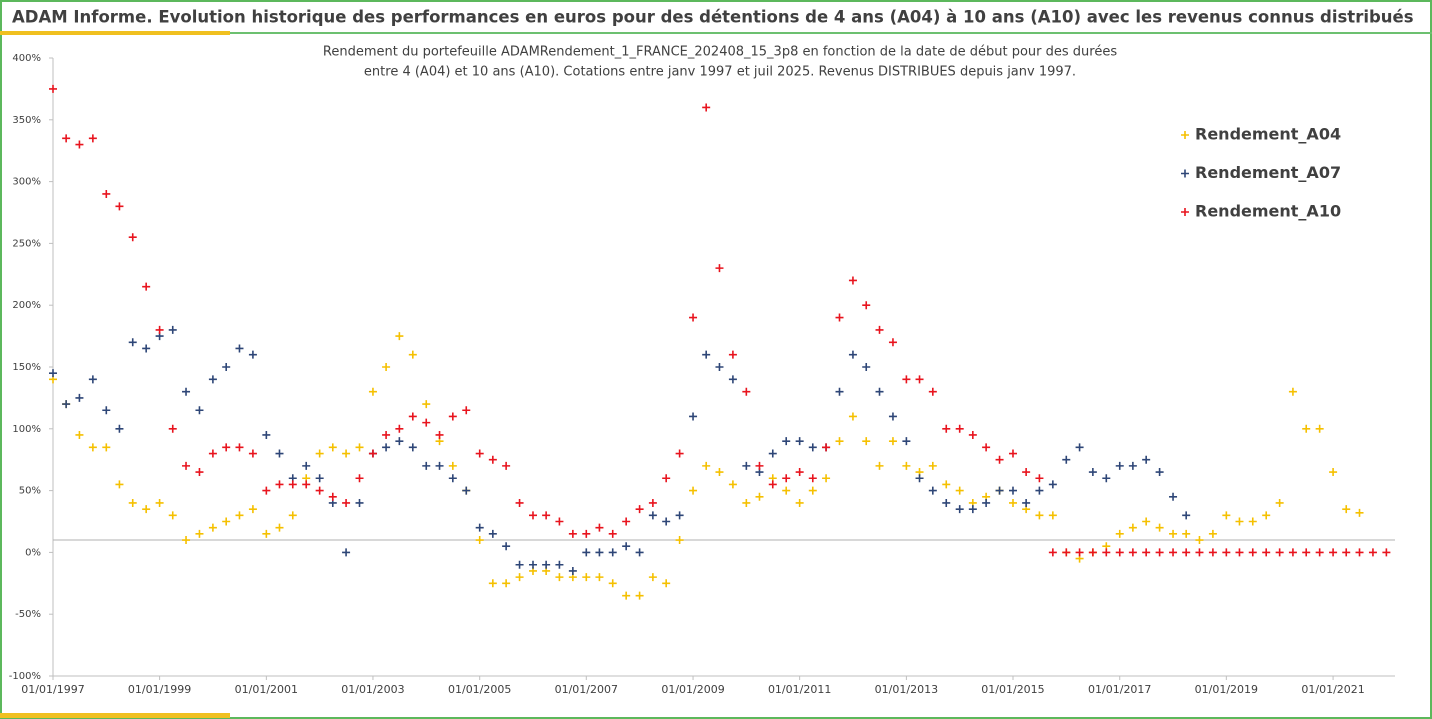 The height and width of the screenshot is (719, 1432). What do you see at coordinates (30, 491) in the screenshot?
I see `y-tick-label: 50%` at bounding box center [30, 491].